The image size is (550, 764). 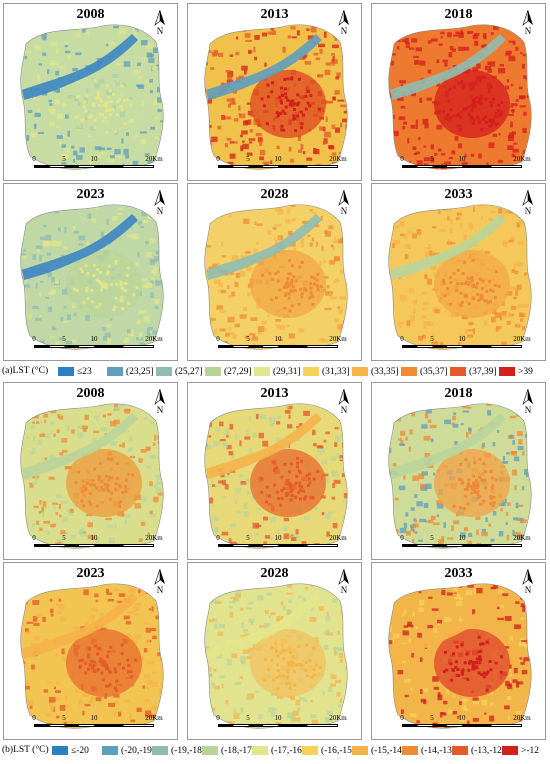 I want to click on legend-b-title: (b)LST (°C), so click(x=25, y=750).